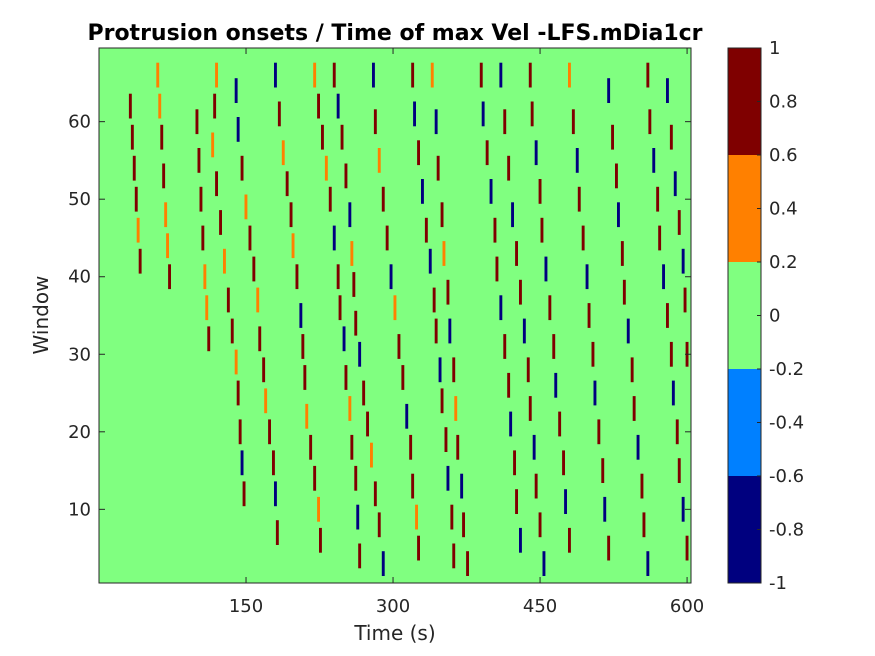 This screenshot has width=875, height=656. I want to click on colorbar-tick-label: -0.2, so click(786, 369).